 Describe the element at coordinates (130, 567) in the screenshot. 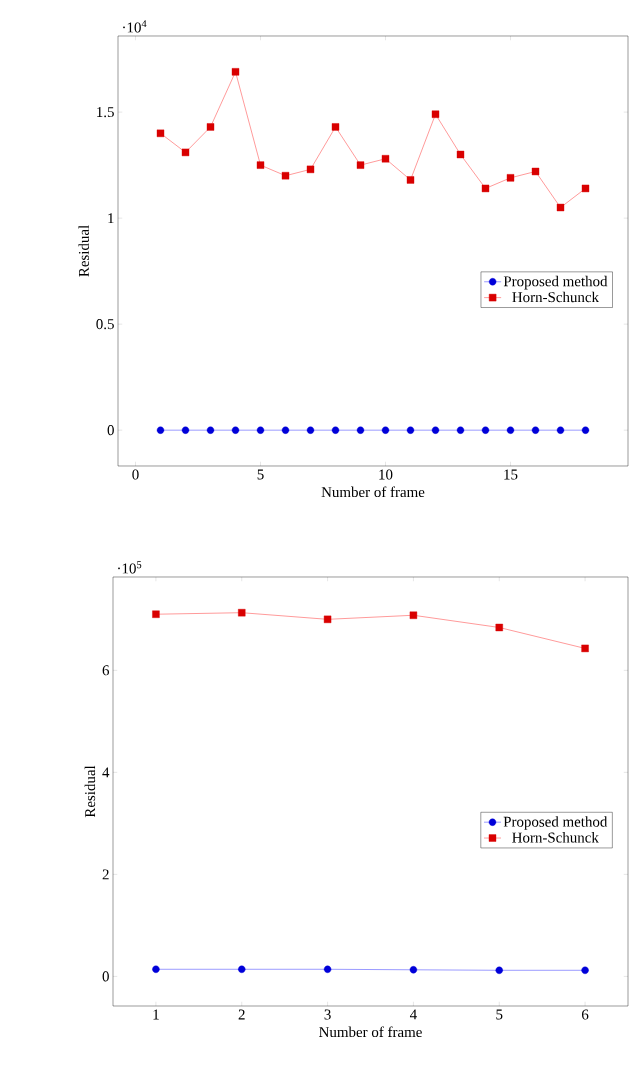

I see `text: ·10$^{5}$` at that location.